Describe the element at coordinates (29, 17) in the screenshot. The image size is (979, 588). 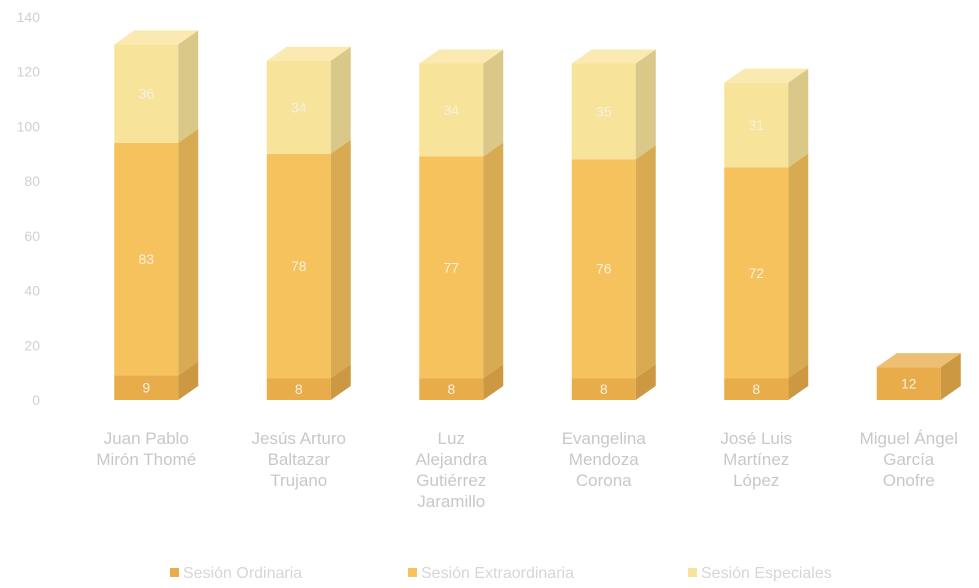
I see `y-tick-label: 140` at that location.